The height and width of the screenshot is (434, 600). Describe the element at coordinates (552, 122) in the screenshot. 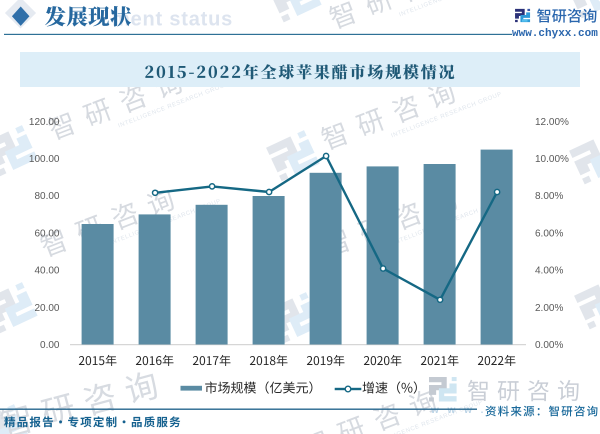

I see `svg-text: 12.00%` at that location.